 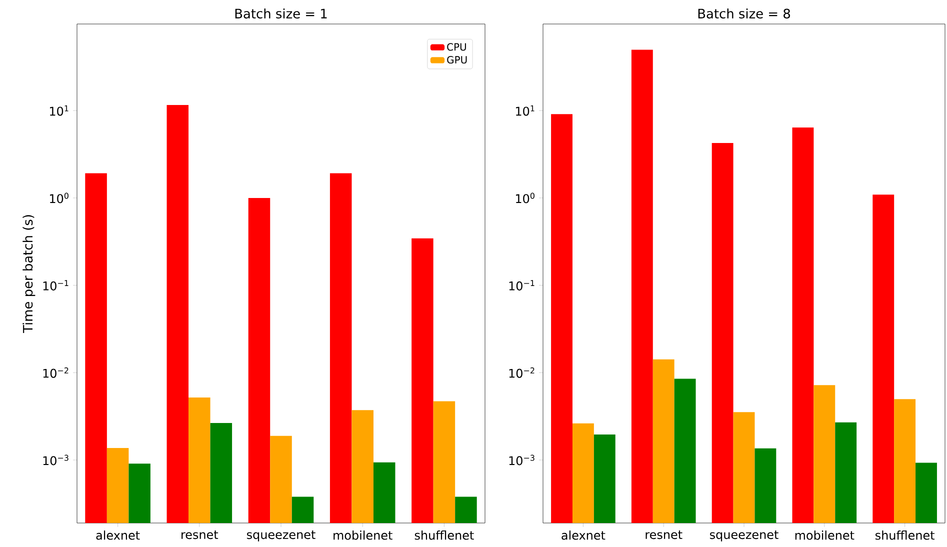 I want to click on chart-title: Batch size = 8, so click(x=744, y=13).